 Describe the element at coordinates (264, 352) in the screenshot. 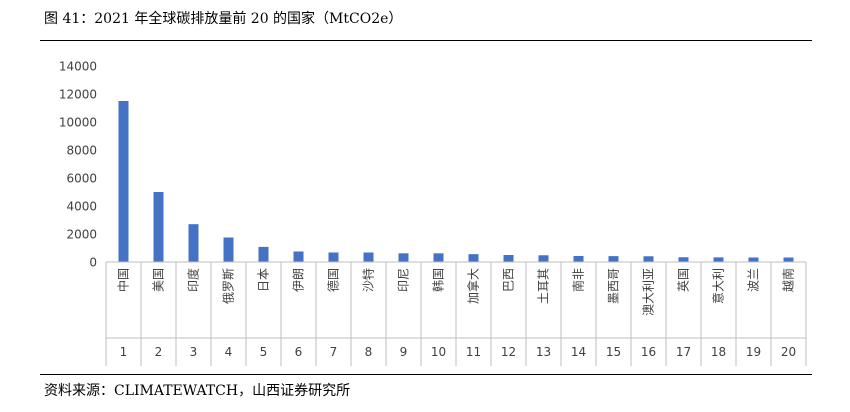

I see `rank-label: 5` at that location.